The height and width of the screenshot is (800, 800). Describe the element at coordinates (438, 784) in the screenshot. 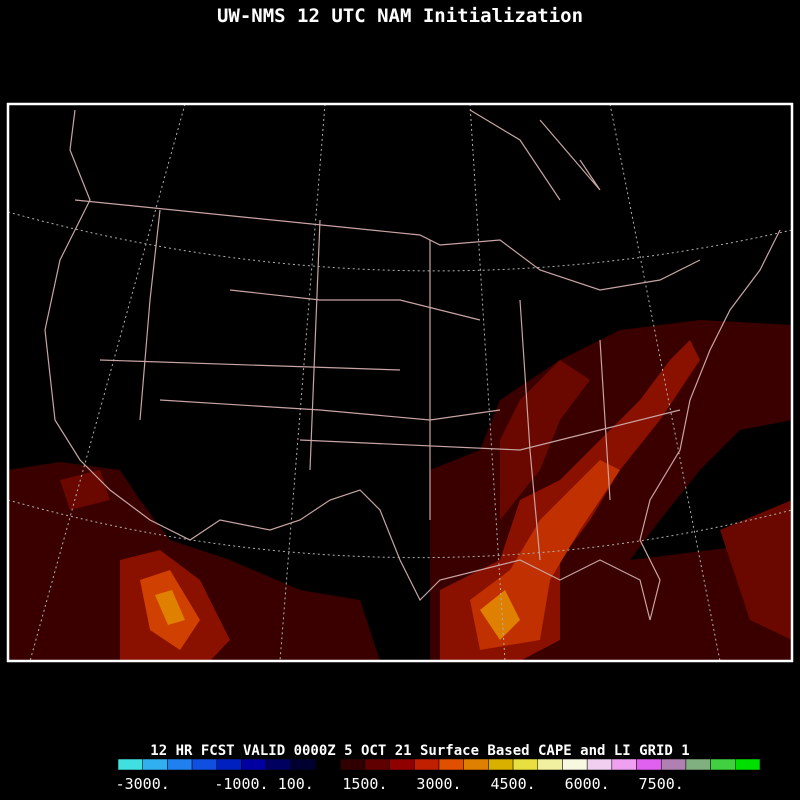

I see `colorbar-tick-label: 3000.` at that location.